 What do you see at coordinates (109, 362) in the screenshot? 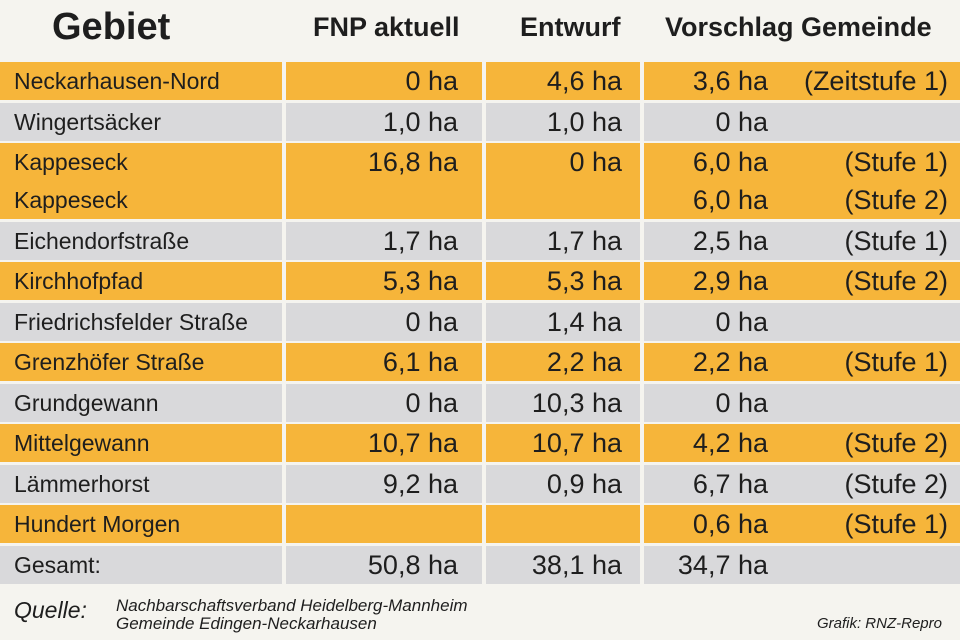
I see `area-name: Grenzhöfer Straße` at bounding box center [109, 362].